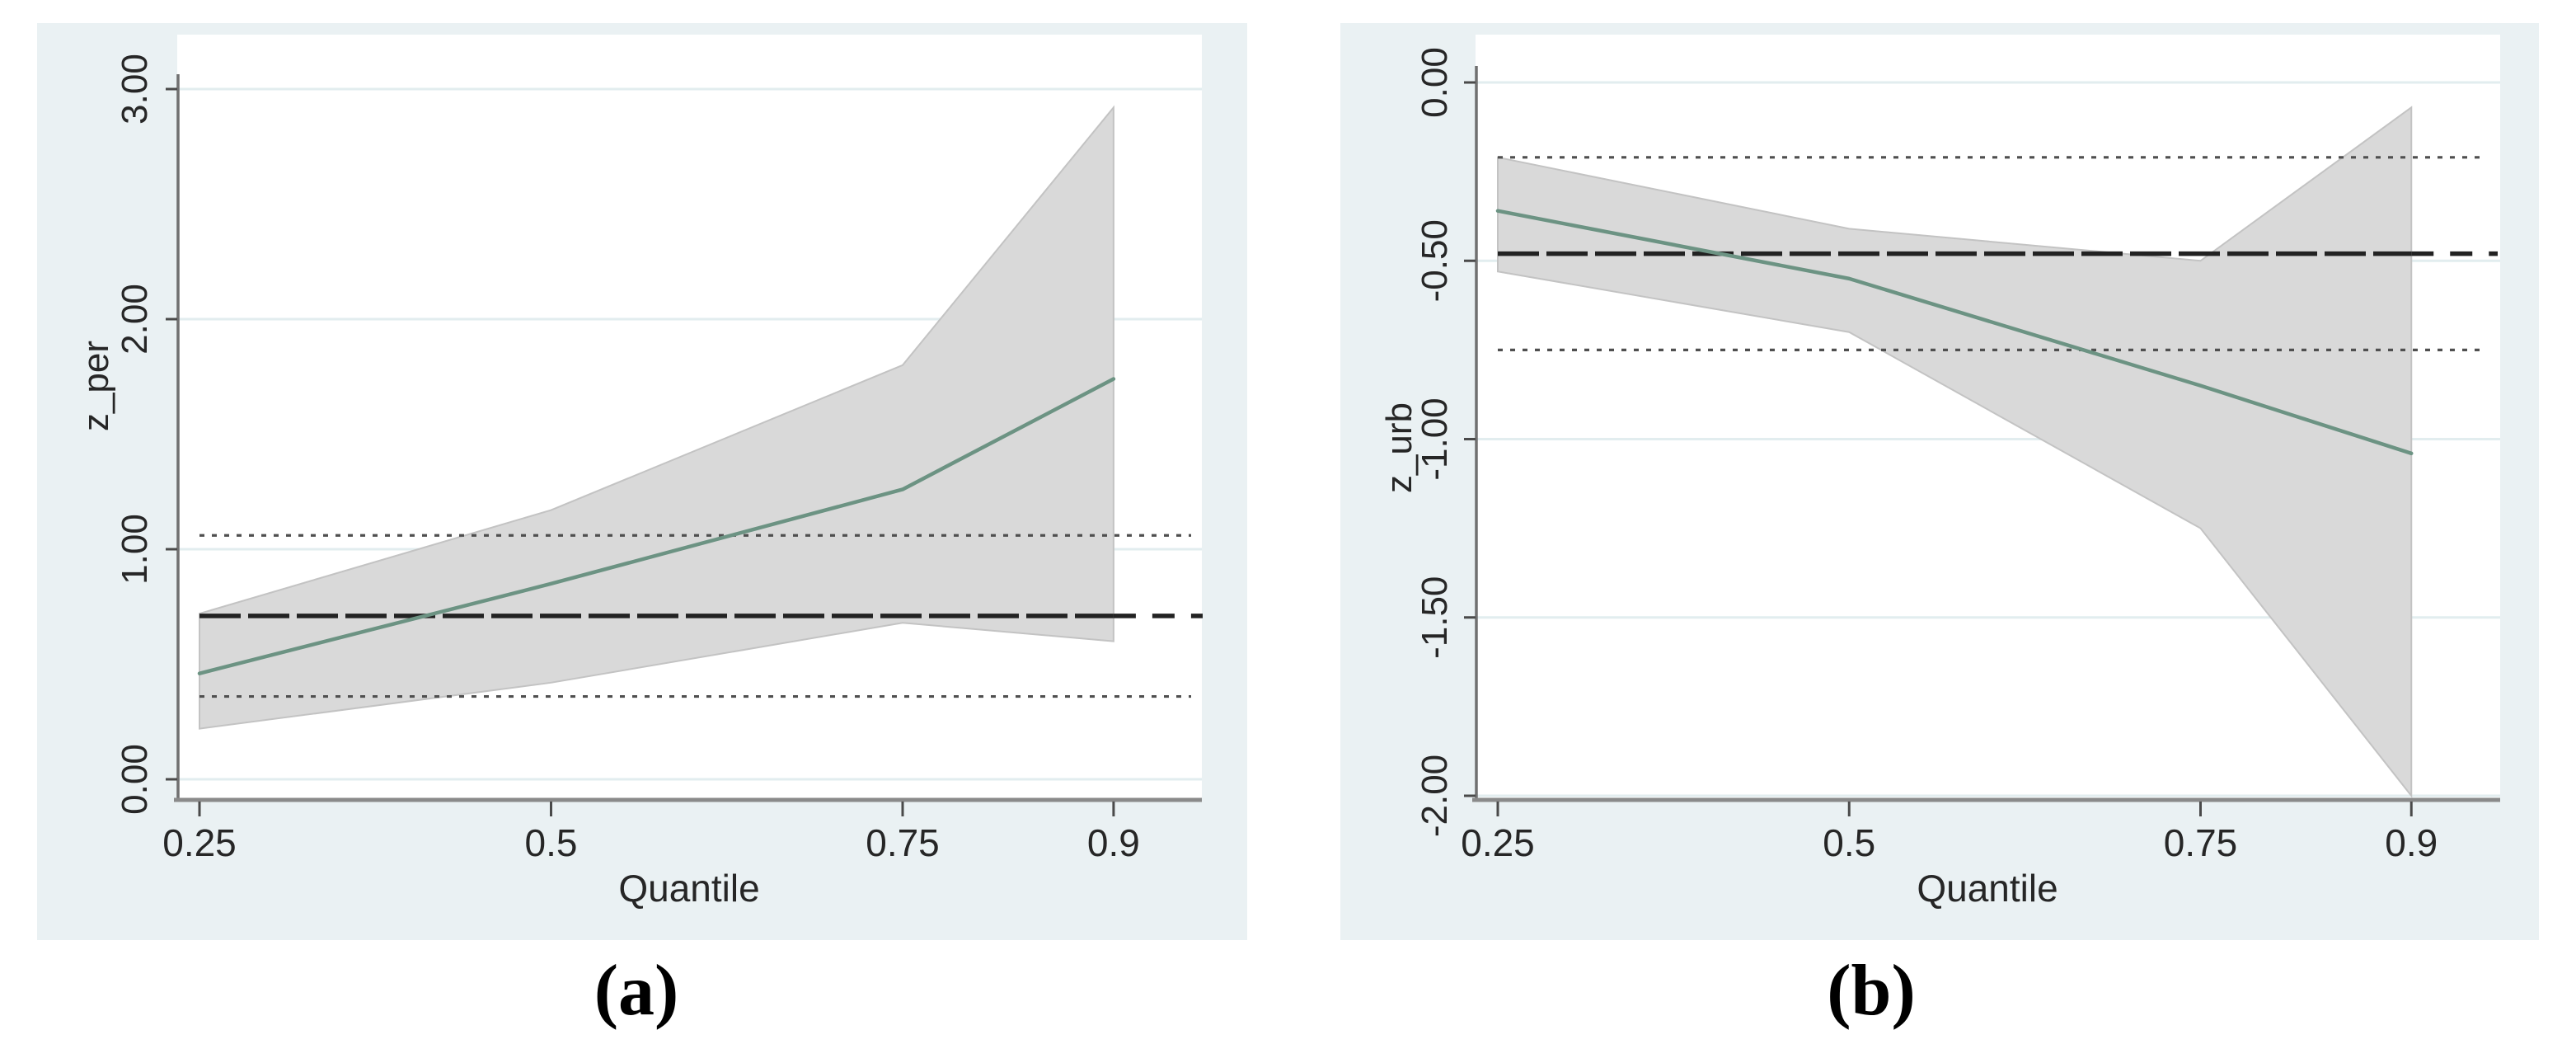 The width and height of the screenshot is (2576, 1044). What do you see at coordinates (1871, 991) in the screenshot?
I see `panel-caption-b: (b)` at bounding box center [1871, 991].